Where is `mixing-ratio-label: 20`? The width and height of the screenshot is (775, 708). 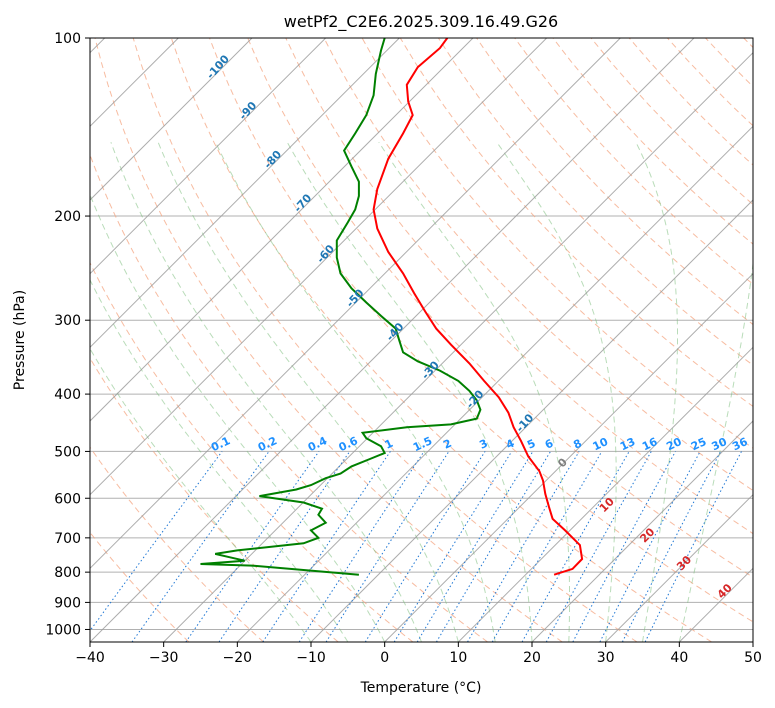
mixing-ratio-label: 20 is located at coordinates (674, 444).